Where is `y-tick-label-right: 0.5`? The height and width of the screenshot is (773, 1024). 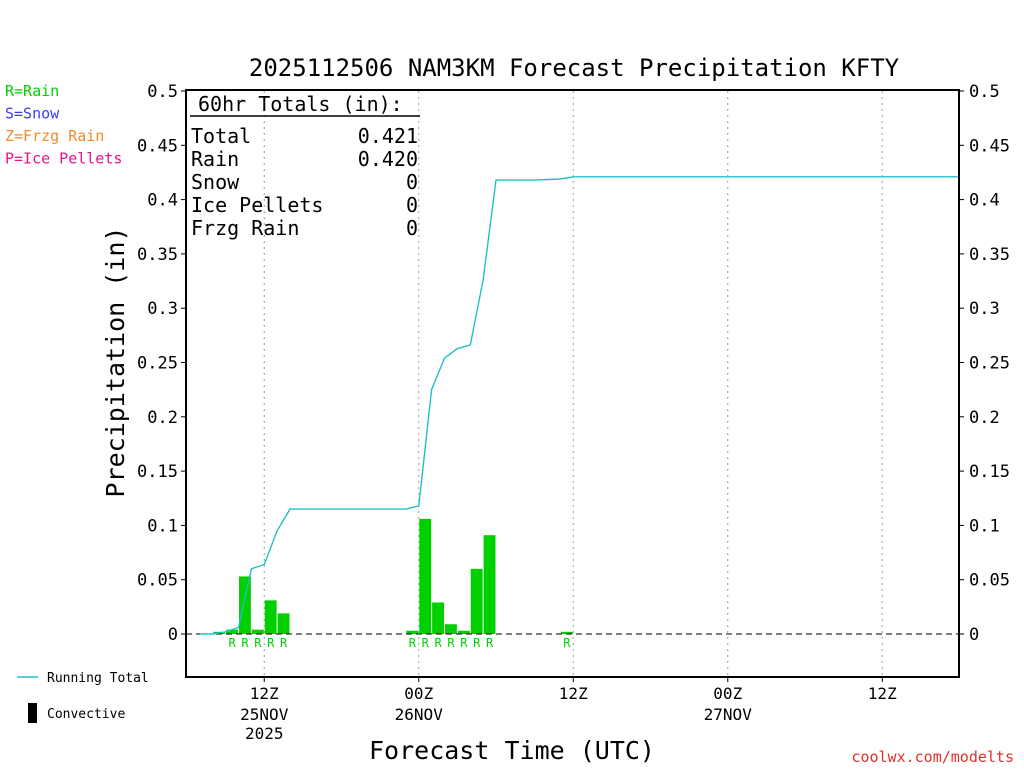 y-tick-label-right: 0.5 is located at coordinates (984, 92).